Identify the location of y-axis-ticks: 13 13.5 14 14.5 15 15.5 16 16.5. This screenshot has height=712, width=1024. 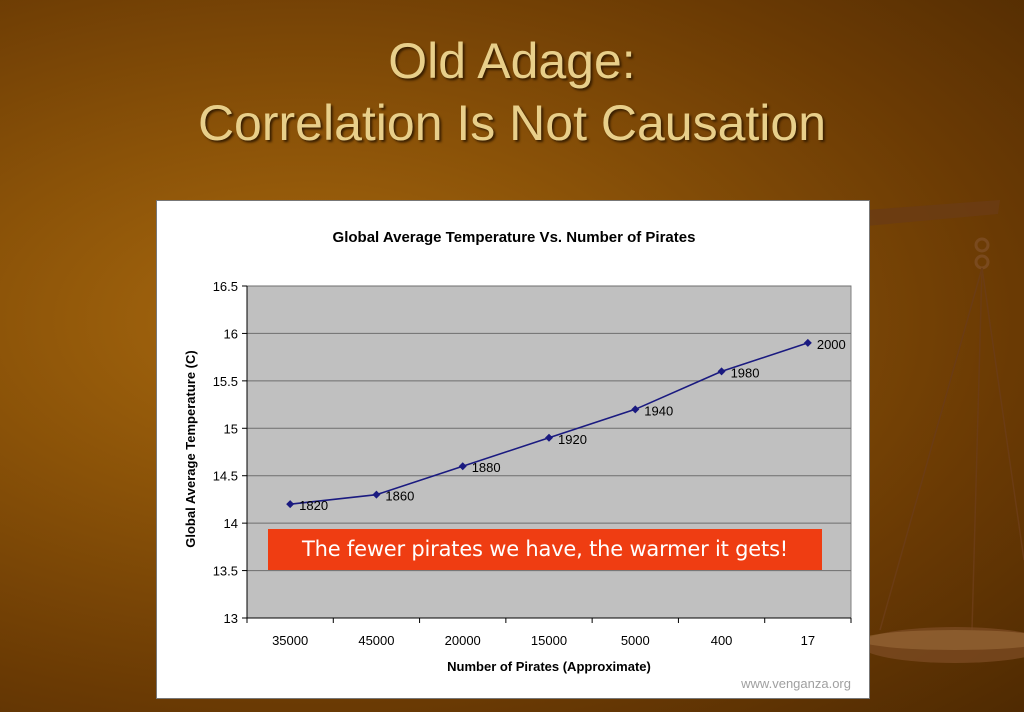
(230, 452).